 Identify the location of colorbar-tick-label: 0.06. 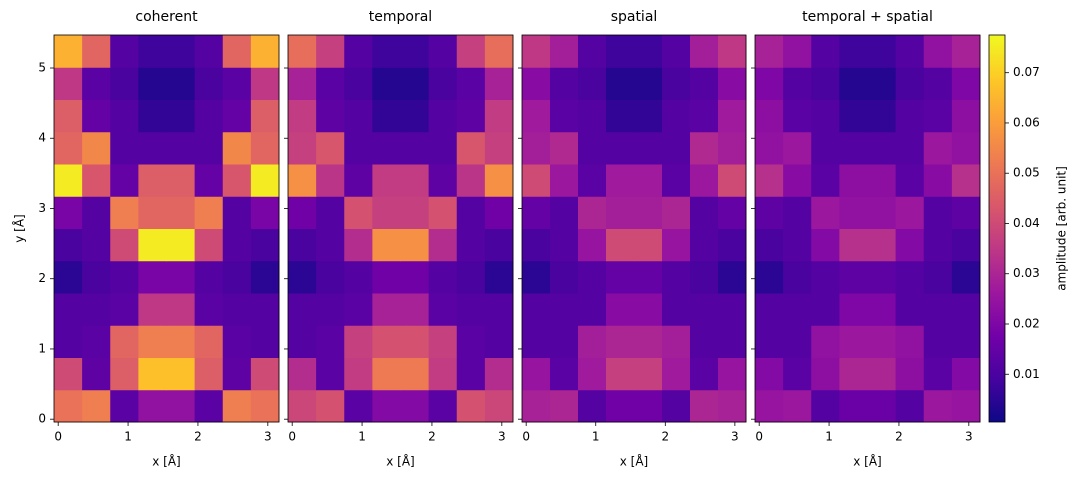
(1026, 122).